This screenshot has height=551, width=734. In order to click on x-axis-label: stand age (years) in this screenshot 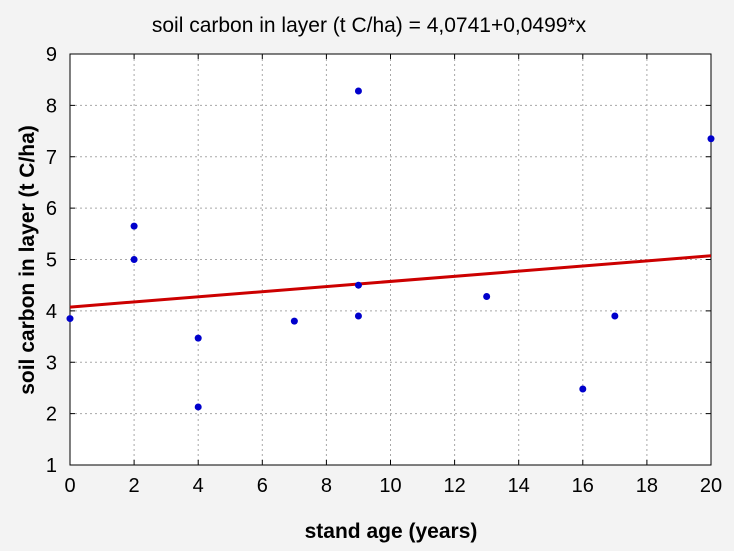, I will do `click(391, 531)`.